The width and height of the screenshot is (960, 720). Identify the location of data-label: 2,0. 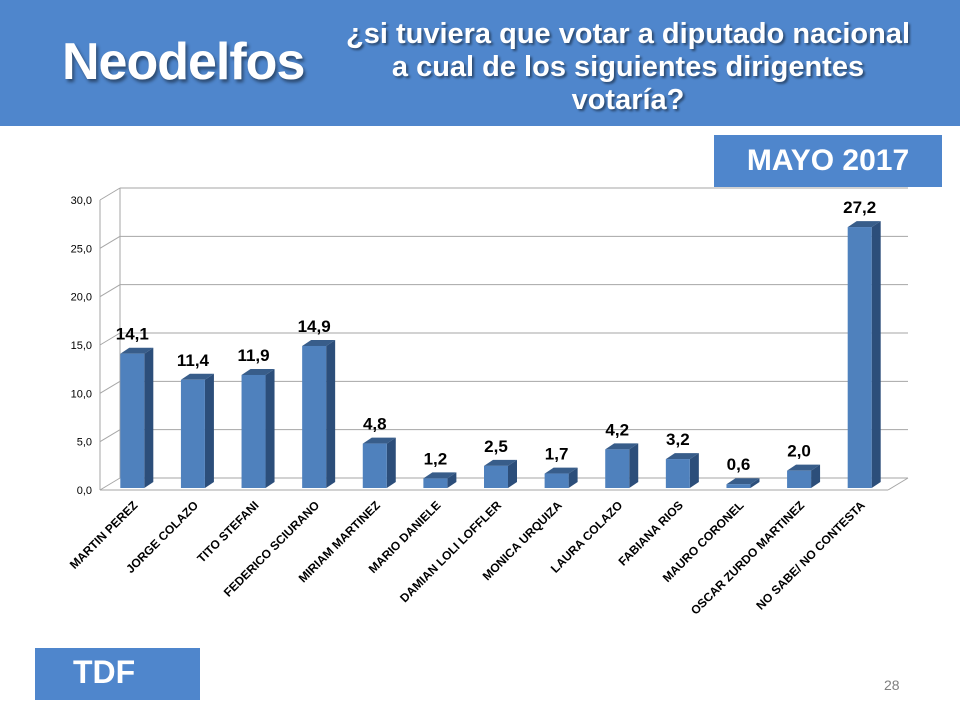
(799, 451).